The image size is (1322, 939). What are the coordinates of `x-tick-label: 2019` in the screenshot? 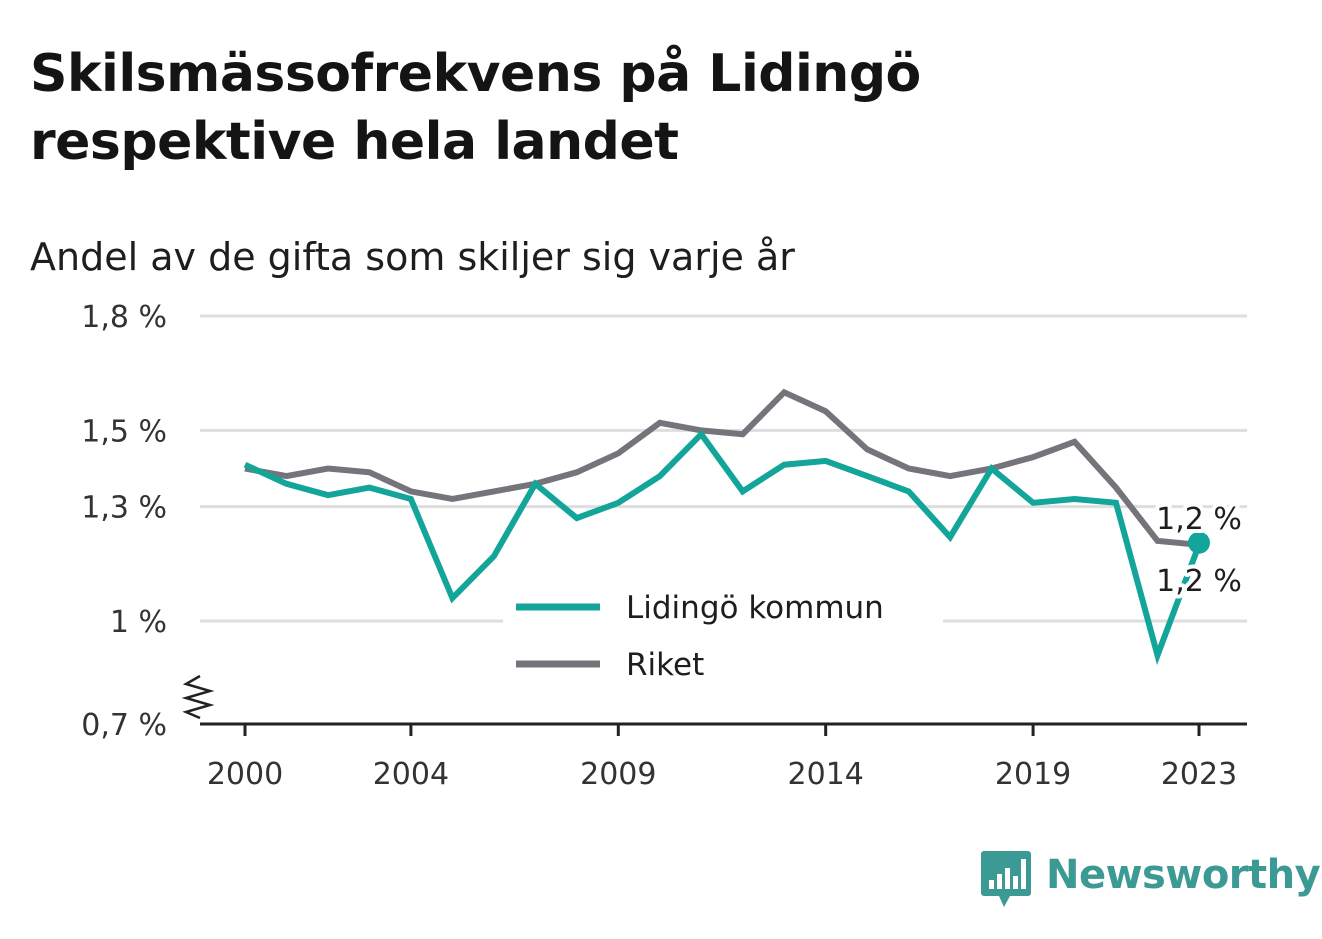 It's located at (1033, 774).